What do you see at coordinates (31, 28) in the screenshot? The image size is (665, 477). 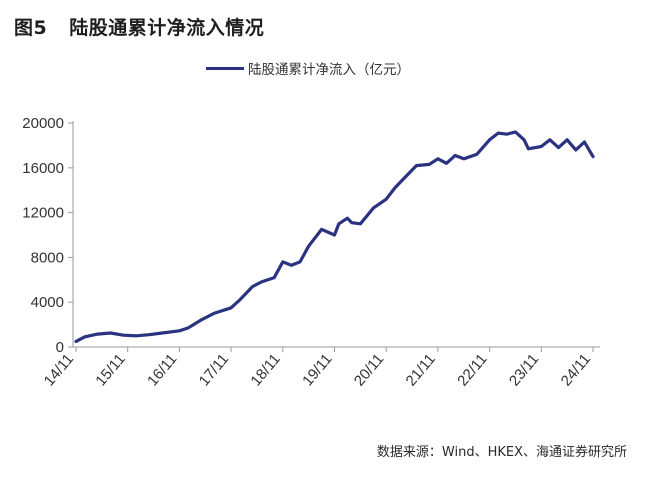 I see `figure-number: 图5` at bounding box center [31, 28].